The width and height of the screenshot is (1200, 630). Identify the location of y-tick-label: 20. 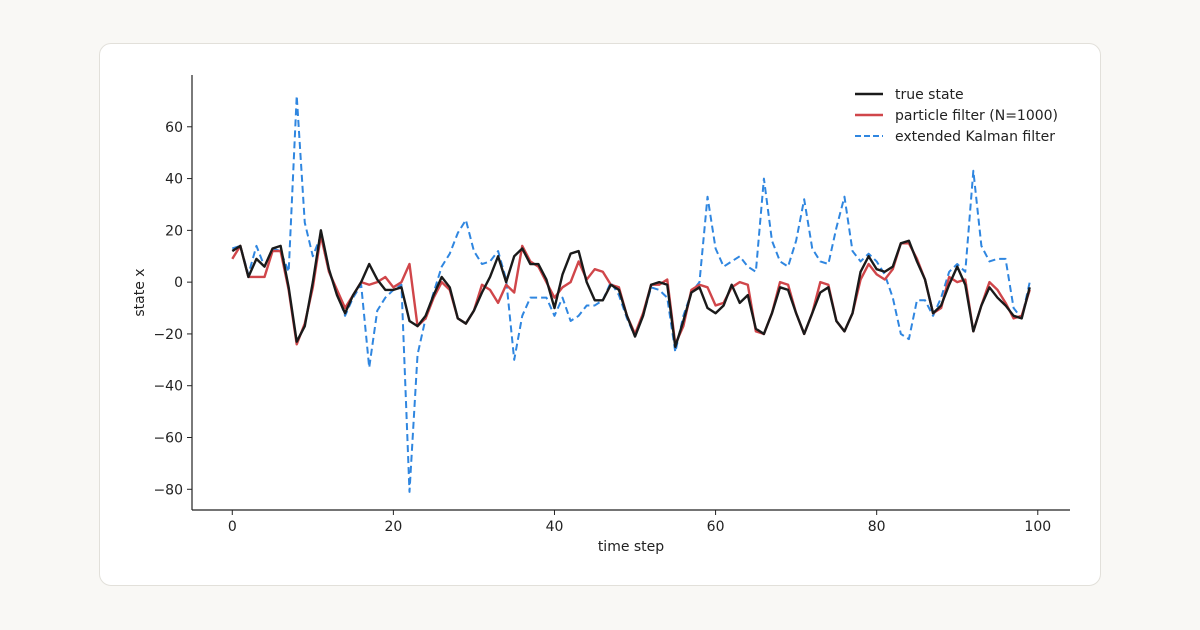
(174, 231).